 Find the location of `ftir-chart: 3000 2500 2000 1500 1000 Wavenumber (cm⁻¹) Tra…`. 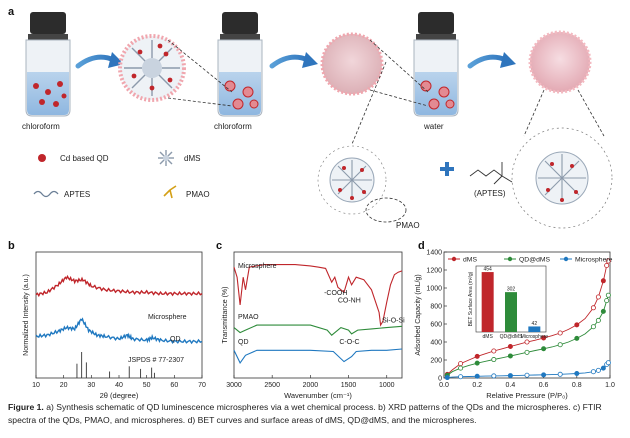

ftir-chart: 3000 2500 2000 1500 1000 Wavenumber (cm⁻¹) Tra… is located at coordinates (313, 325).